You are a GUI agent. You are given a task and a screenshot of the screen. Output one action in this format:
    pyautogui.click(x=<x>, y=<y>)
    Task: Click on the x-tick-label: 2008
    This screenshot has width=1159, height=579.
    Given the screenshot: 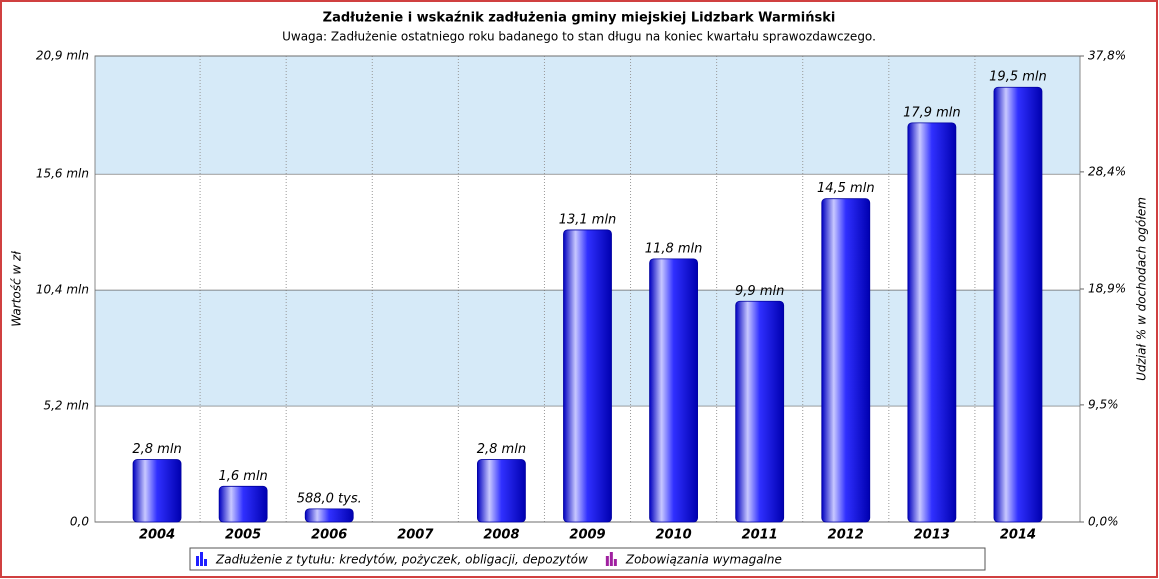 What is the action you would take?
    pyautogui.click(x=501, y=535)
    